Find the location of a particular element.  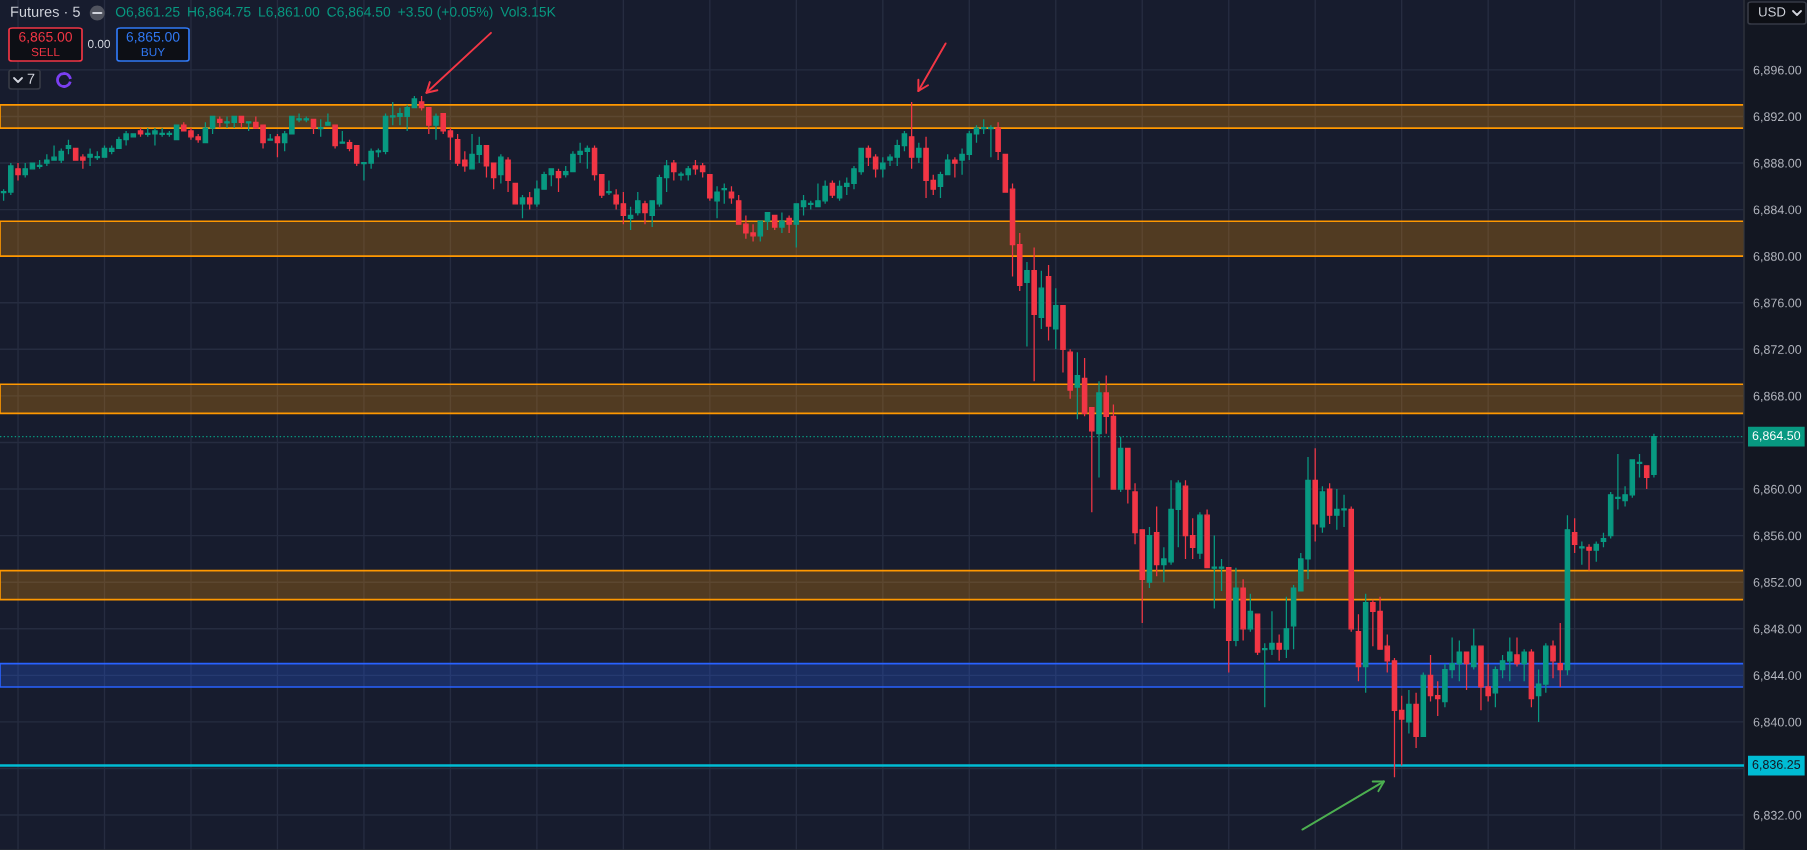

chart-title: Futures · 5 is located at coordinates (45, 11).